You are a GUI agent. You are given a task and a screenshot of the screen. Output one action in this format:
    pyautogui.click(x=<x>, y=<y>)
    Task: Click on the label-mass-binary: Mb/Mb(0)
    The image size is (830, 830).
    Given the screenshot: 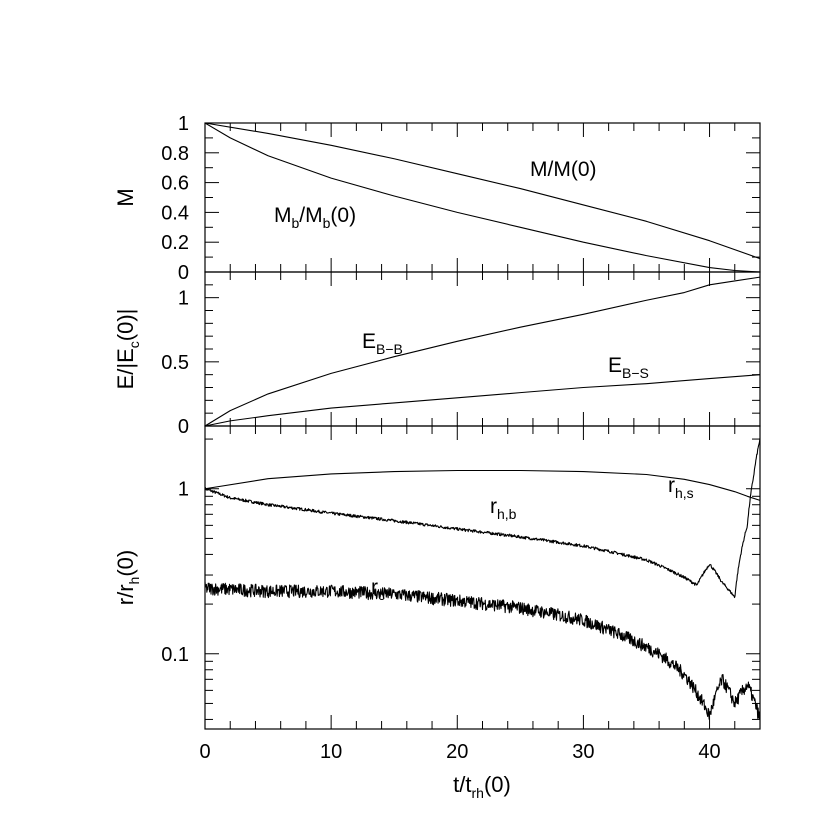 What is the action you would take?
    pyautogui.click(x=315, y=217)
    